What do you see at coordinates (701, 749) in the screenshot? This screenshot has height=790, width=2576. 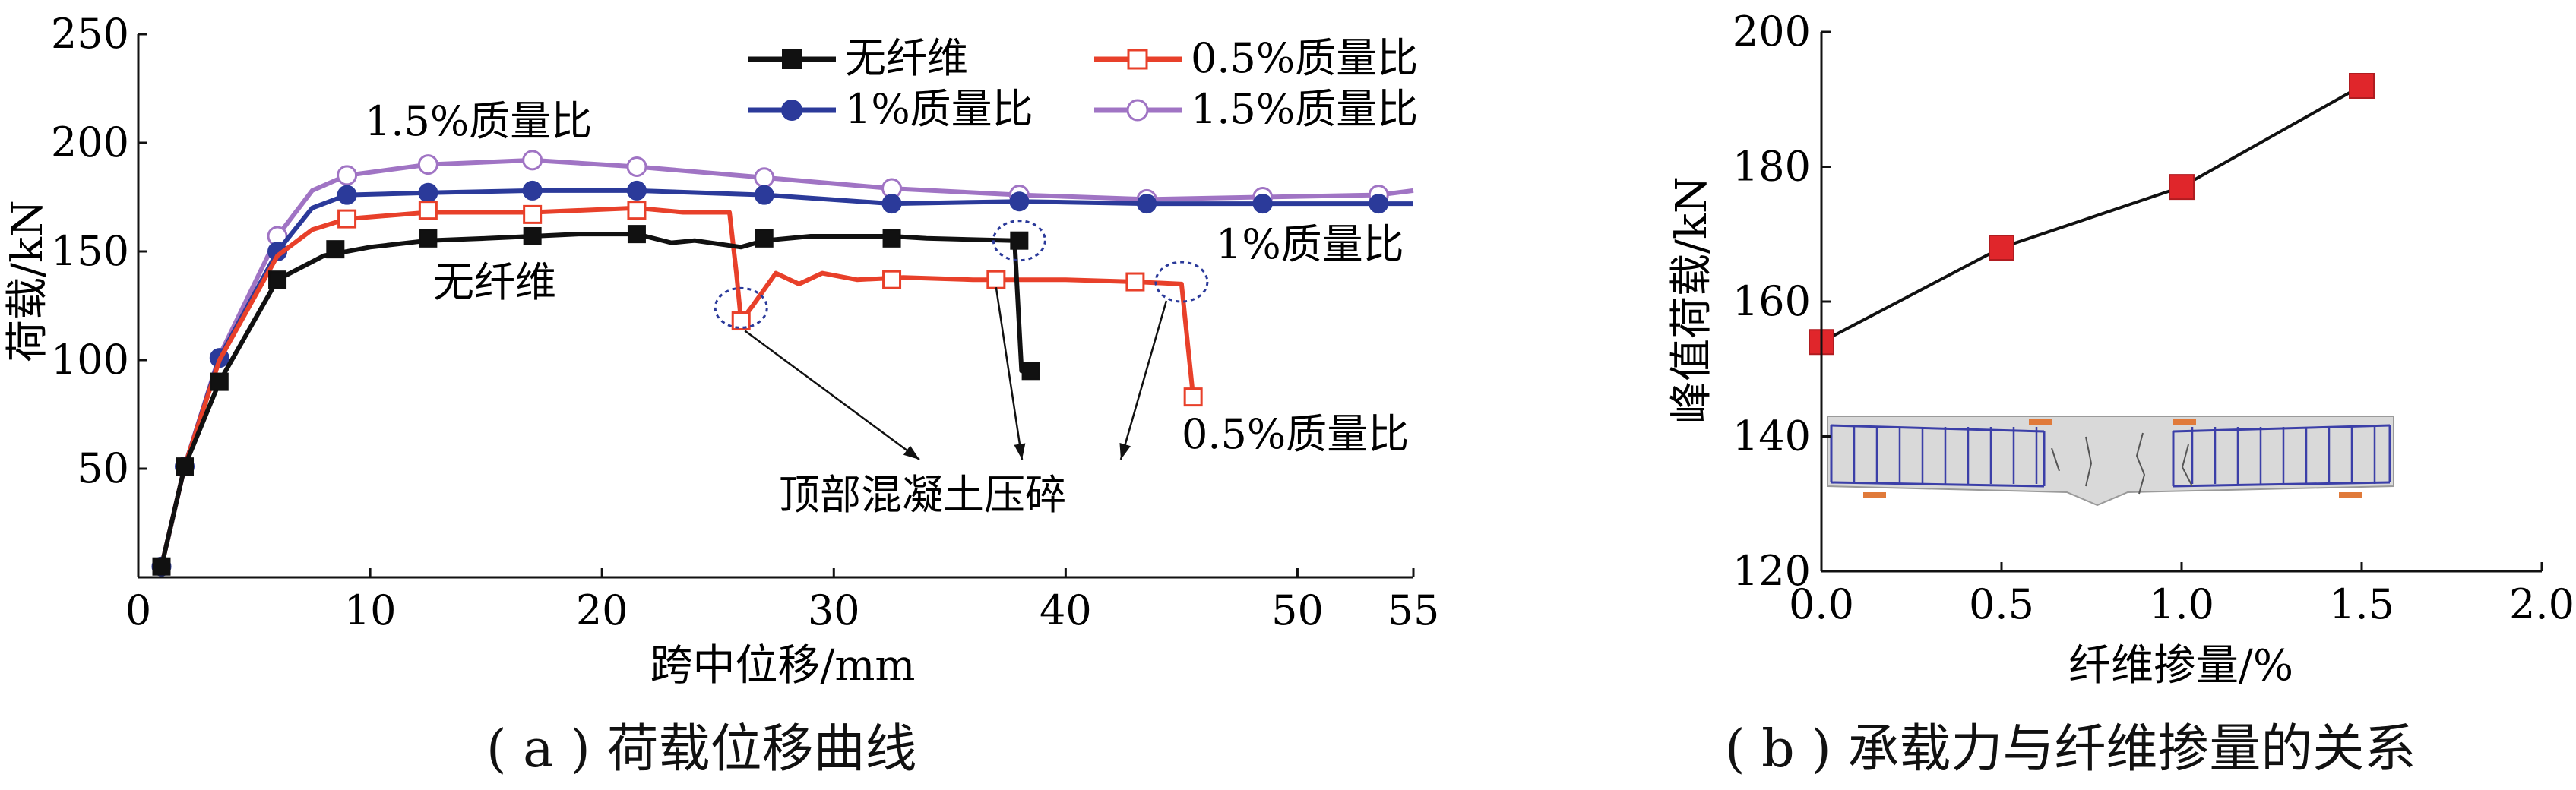 I see `caption-a: ( a ) 荷载位移曲线` at bounding box center [701, 749].